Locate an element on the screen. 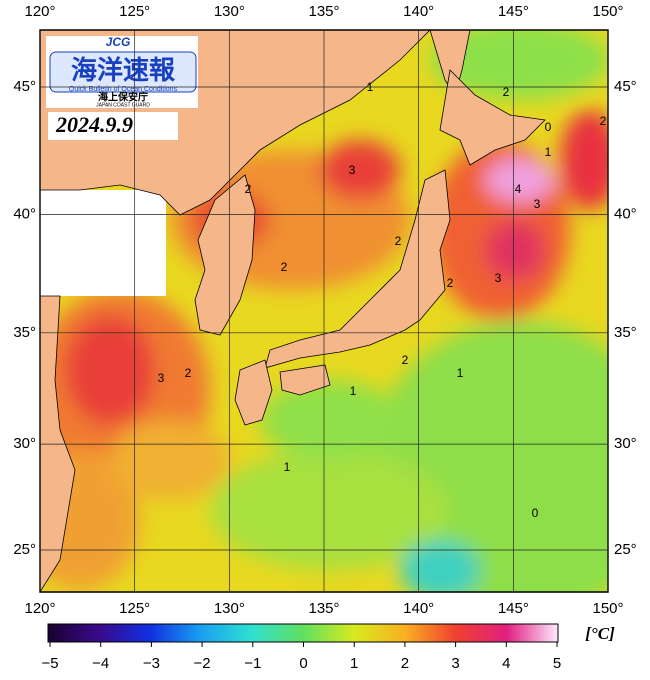 This screenshot has height=680, width=650. logo-title: 海洋速報 is located at coordinates (123, 70).